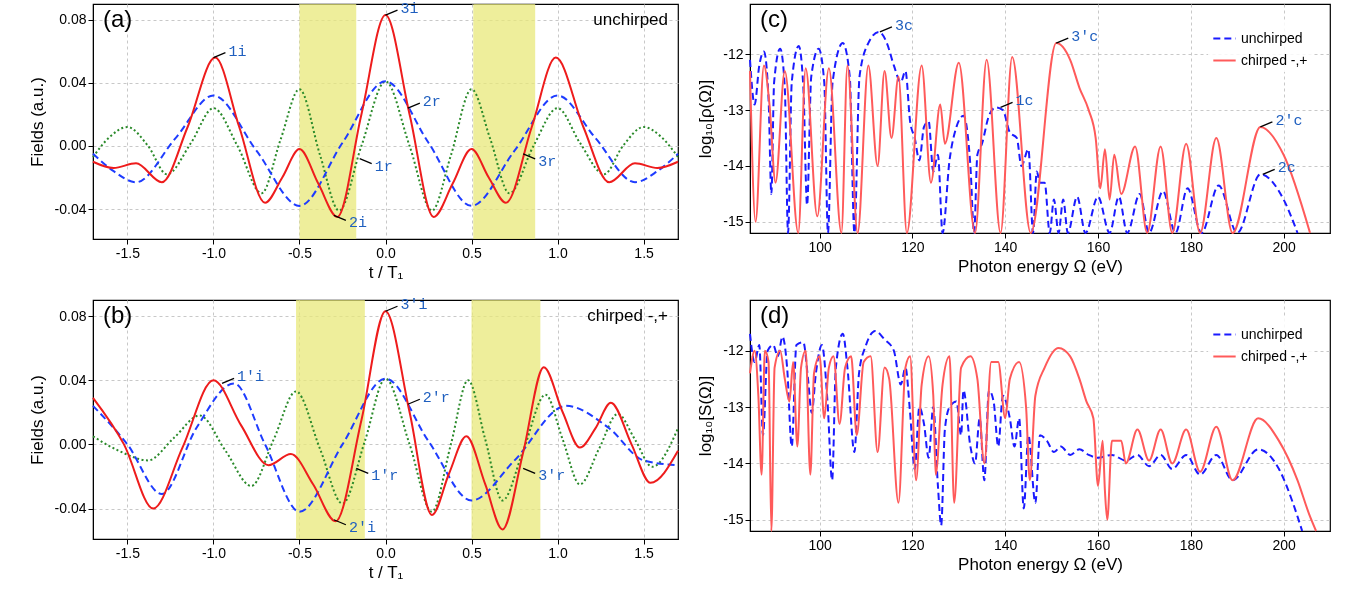  Describe the element at coordinates (775, 314) in the screenshot. I see `annotation: (d)` at that location.